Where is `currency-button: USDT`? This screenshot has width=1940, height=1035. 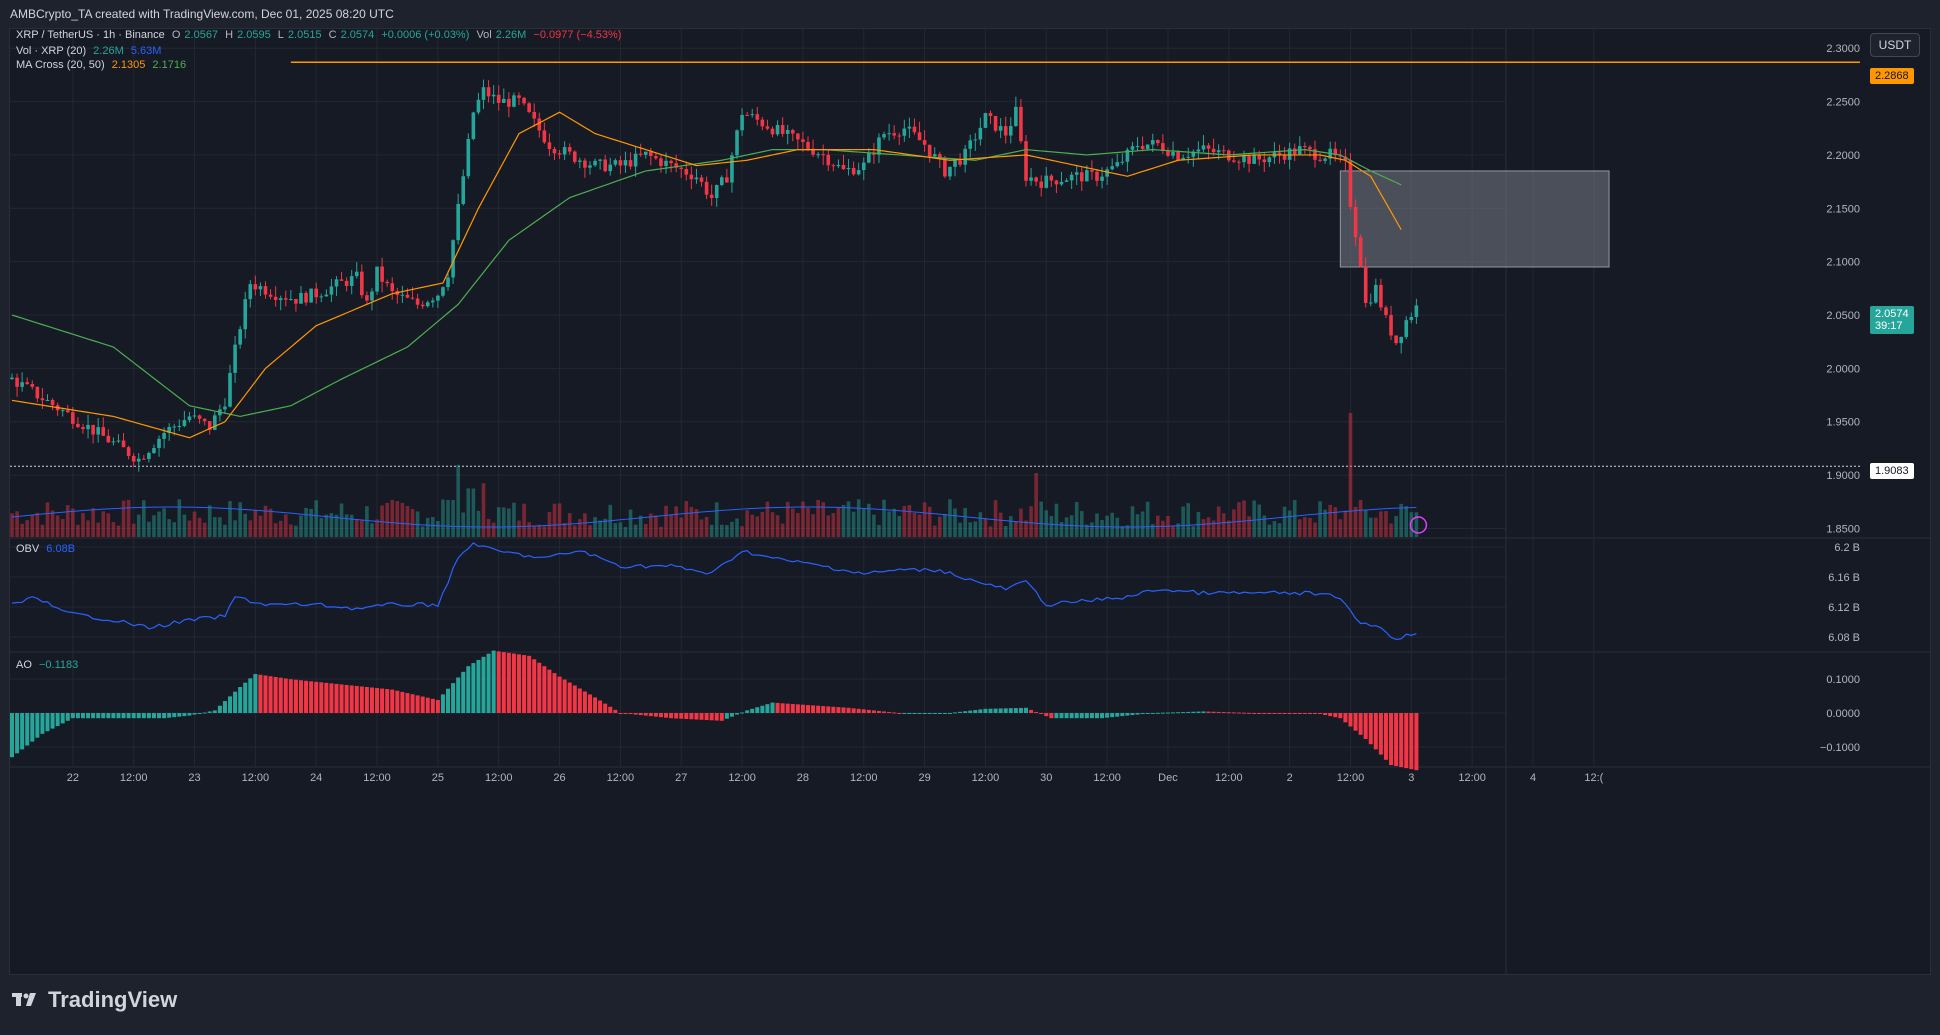
currency-button: USDT is located at coordinates (1895, 45).